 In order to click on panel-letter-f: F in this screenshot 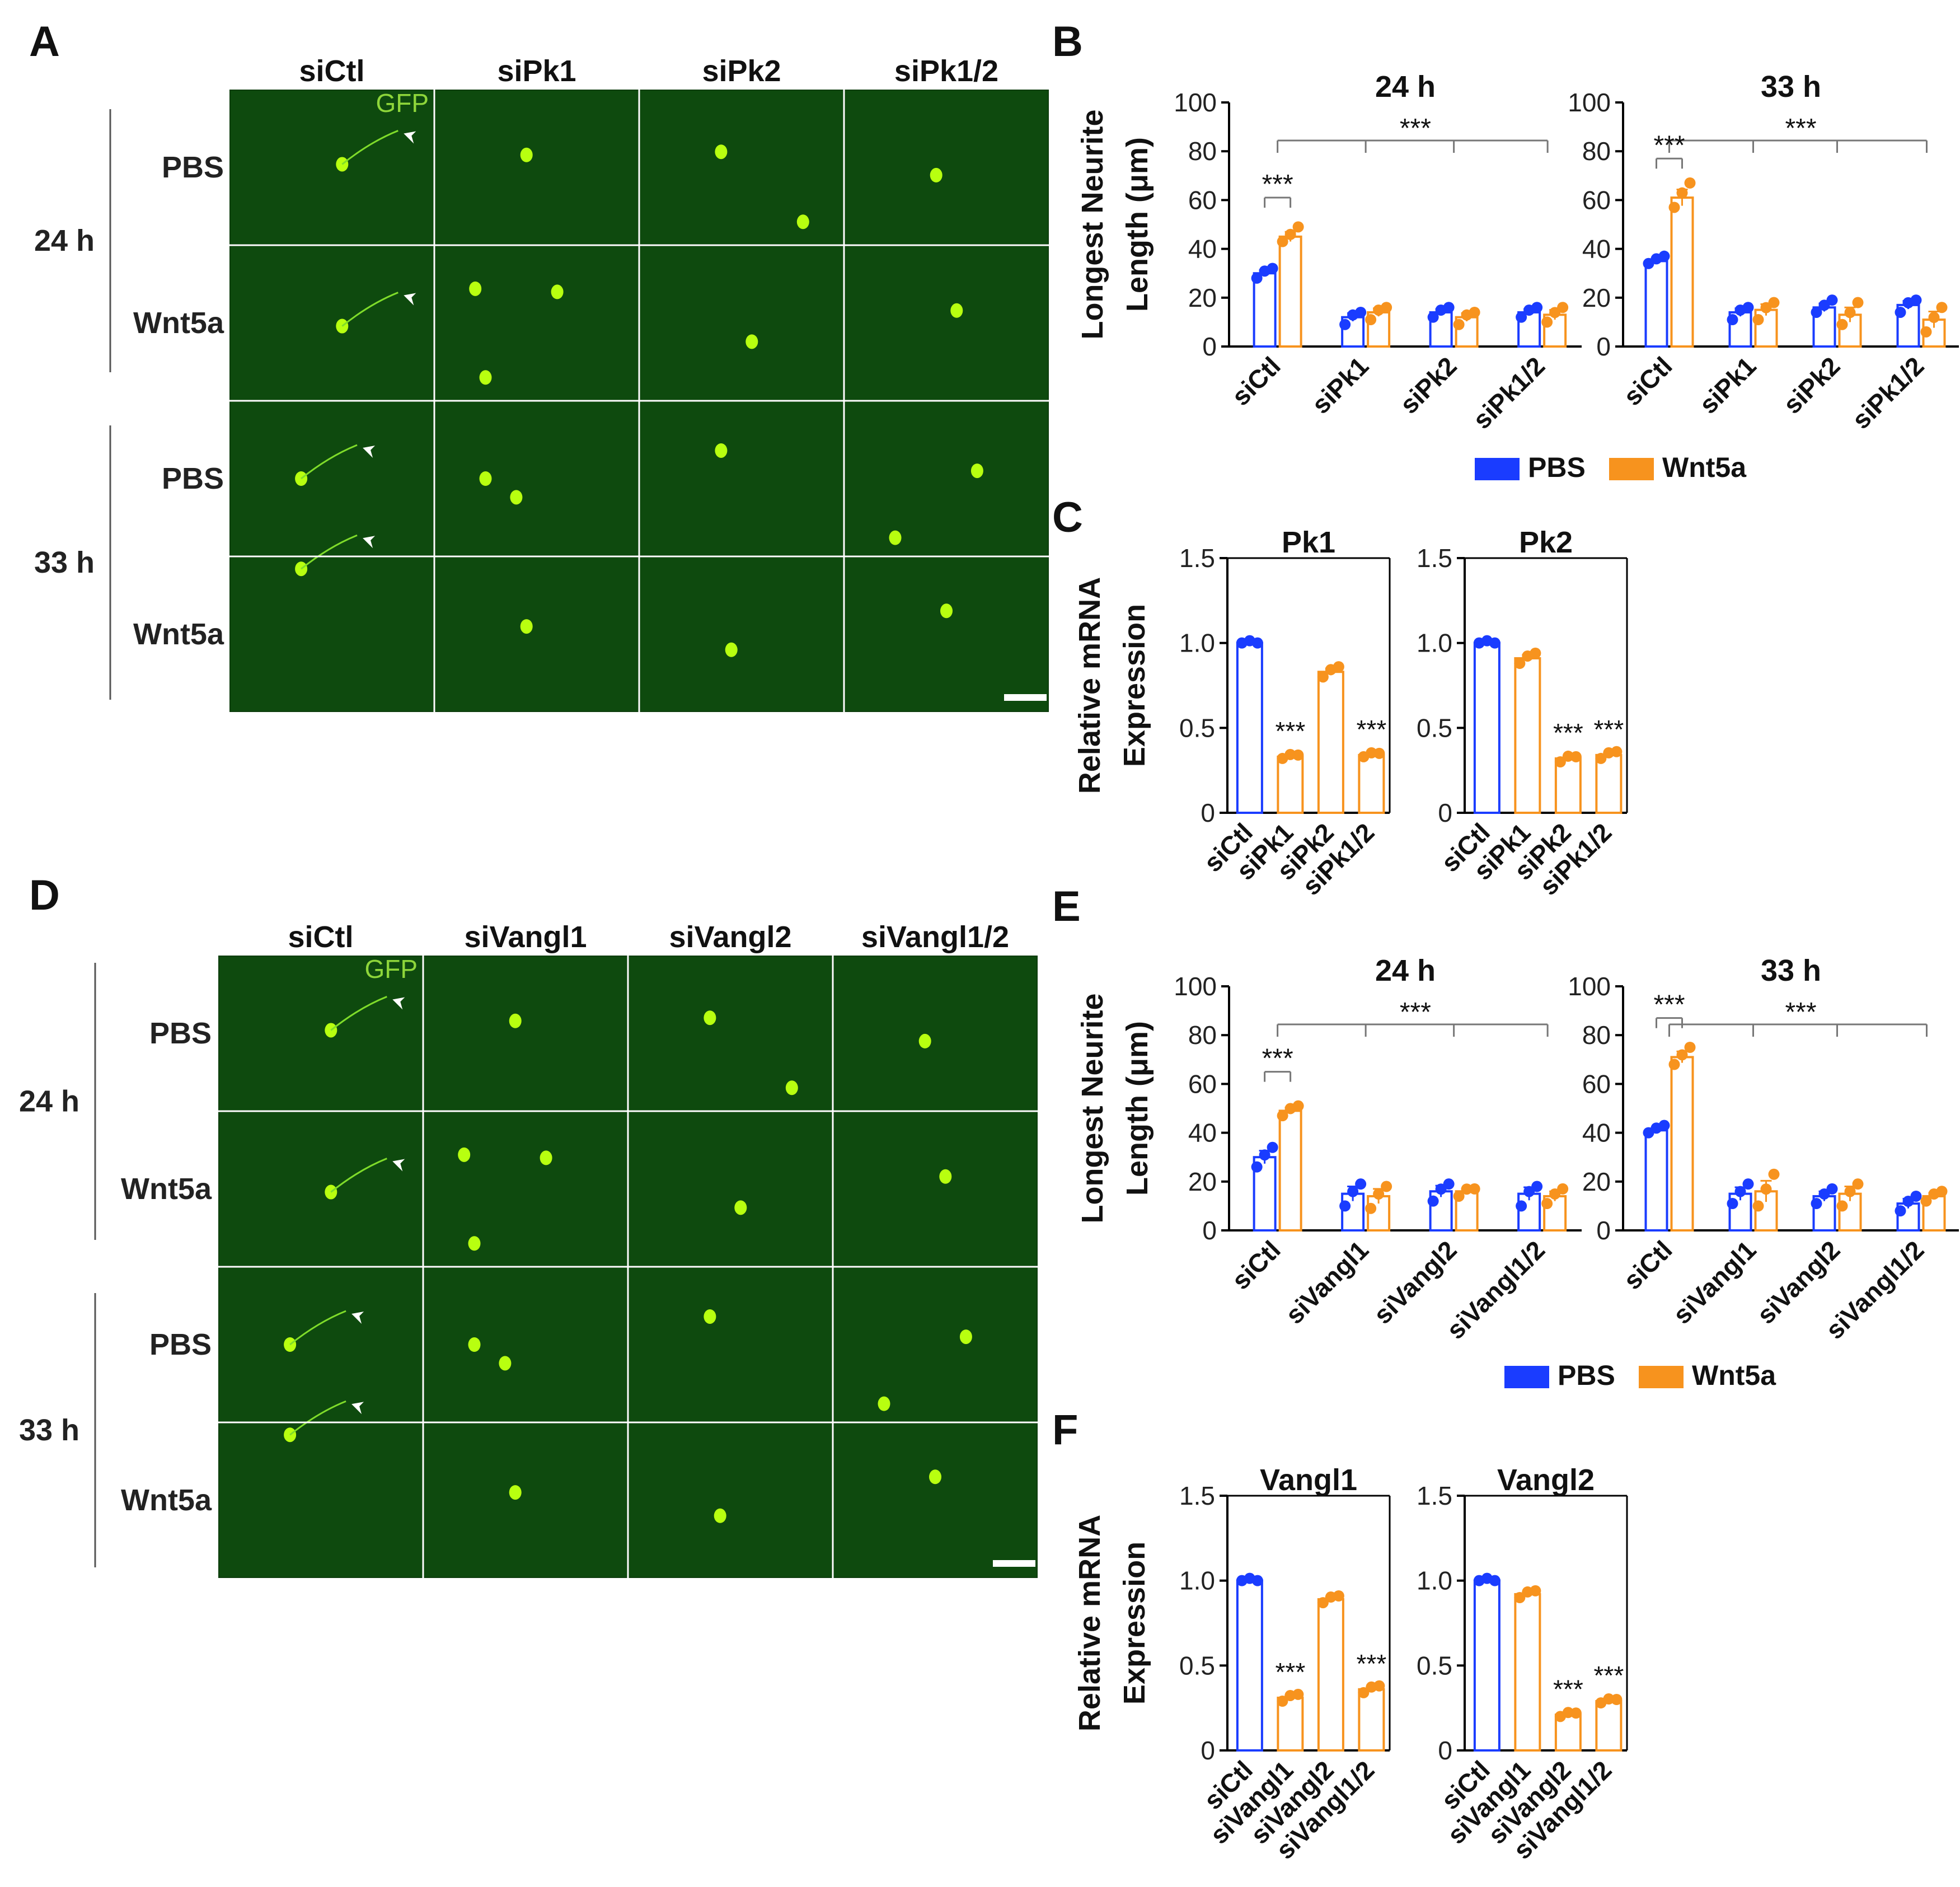, I will do `click(1065, 1430)`.